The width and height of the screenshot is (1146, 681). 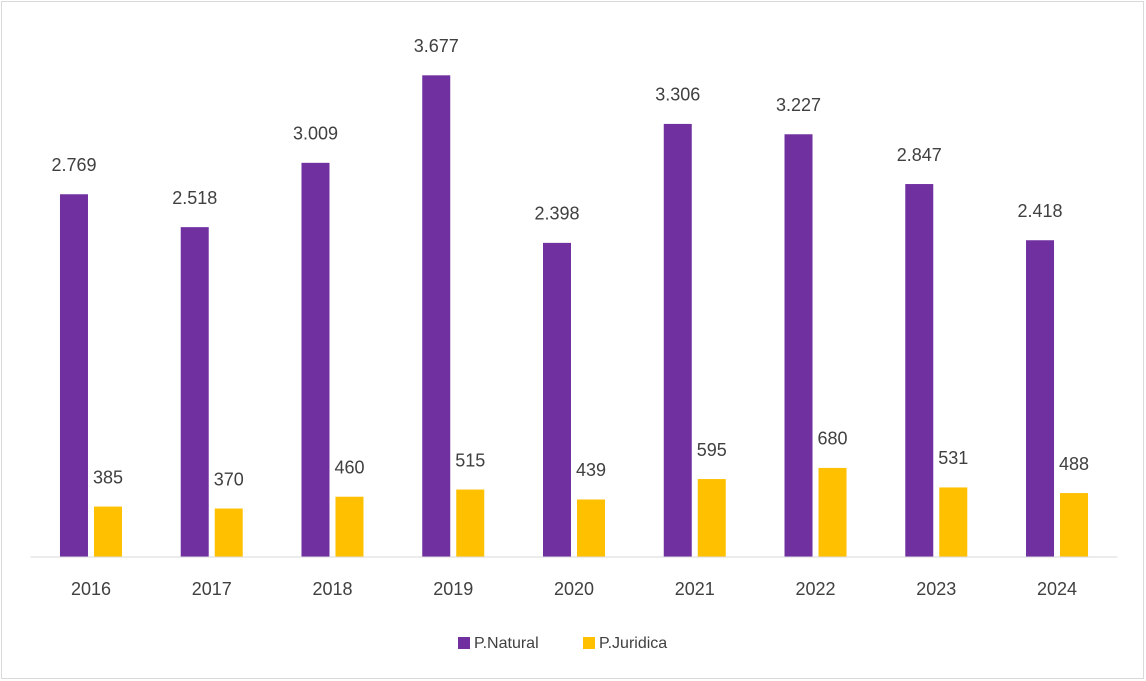 What do you see at coordinates (1057, 589) in the screenshot?
I see `x-tick-label: 2024` at bounding box center [1057, 589].